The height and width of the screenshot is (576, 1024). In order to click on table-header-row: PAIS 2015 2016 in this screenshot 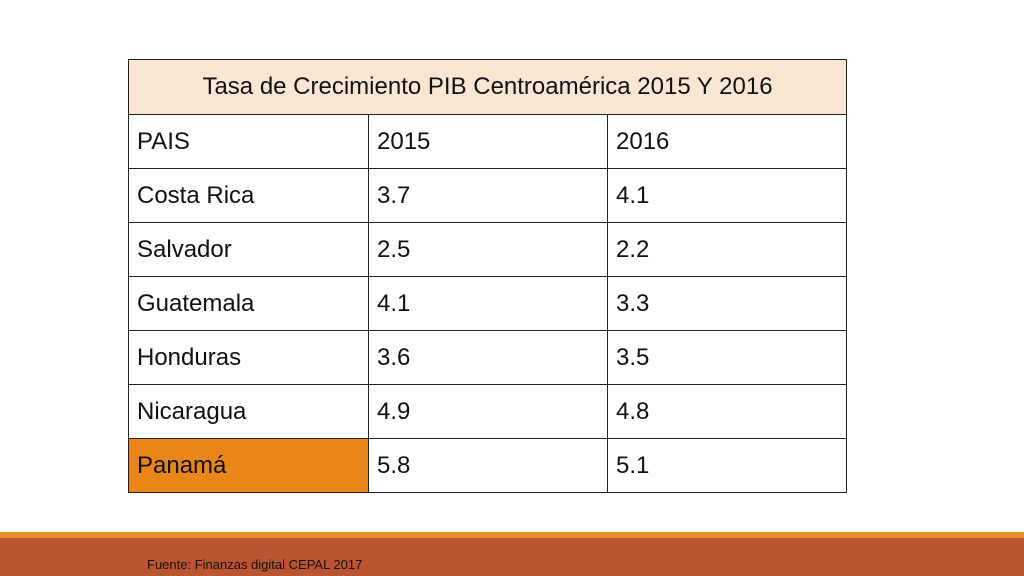, I will do `click(488, 141)`.